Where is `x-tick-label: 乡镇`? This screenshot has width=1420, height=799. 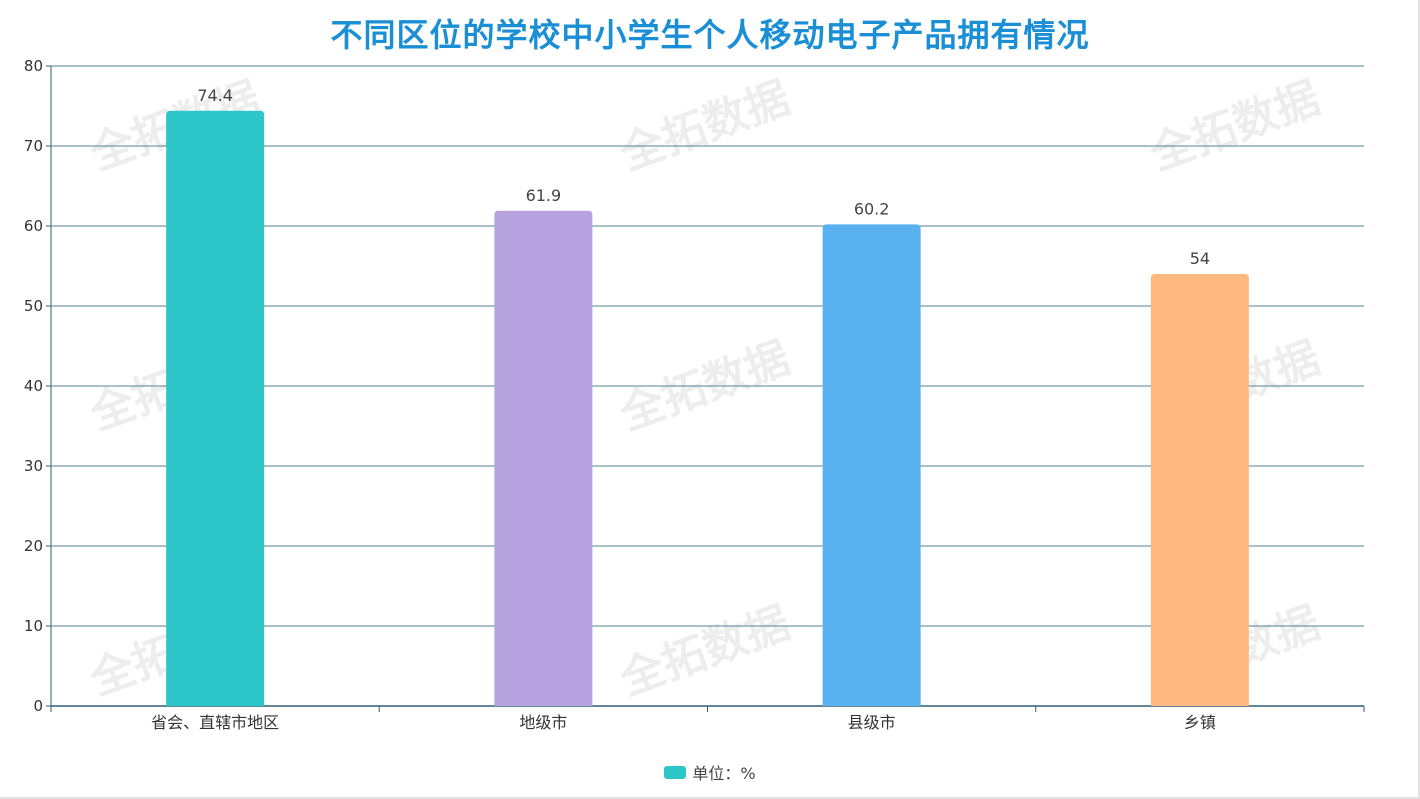 x-tick-label: 乡镇 is located at coordinates (1200, 722).